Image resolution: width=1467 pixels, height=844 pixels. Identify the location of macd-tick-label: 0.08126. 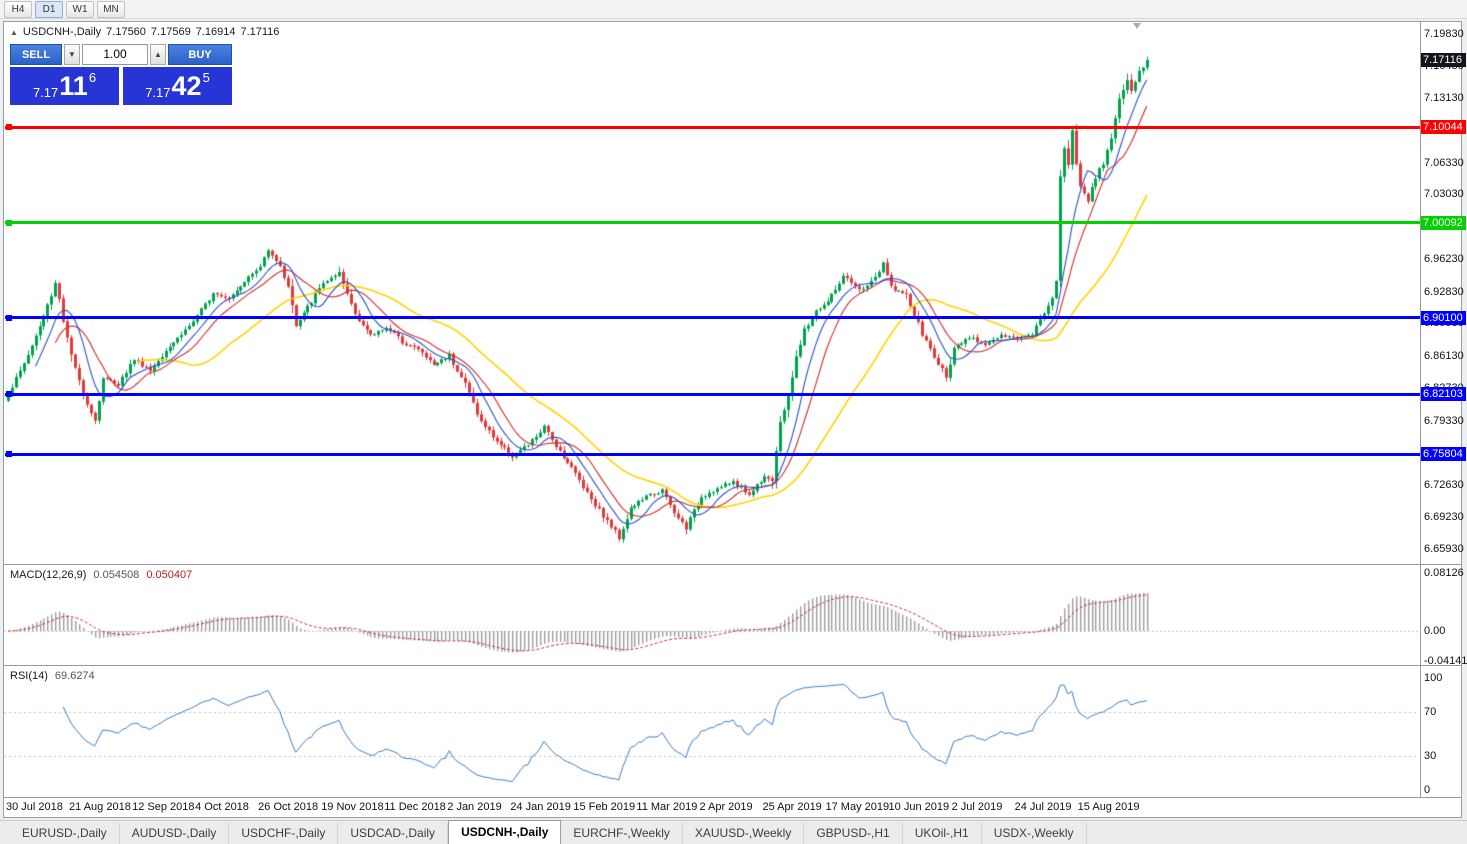
(1444, 572).